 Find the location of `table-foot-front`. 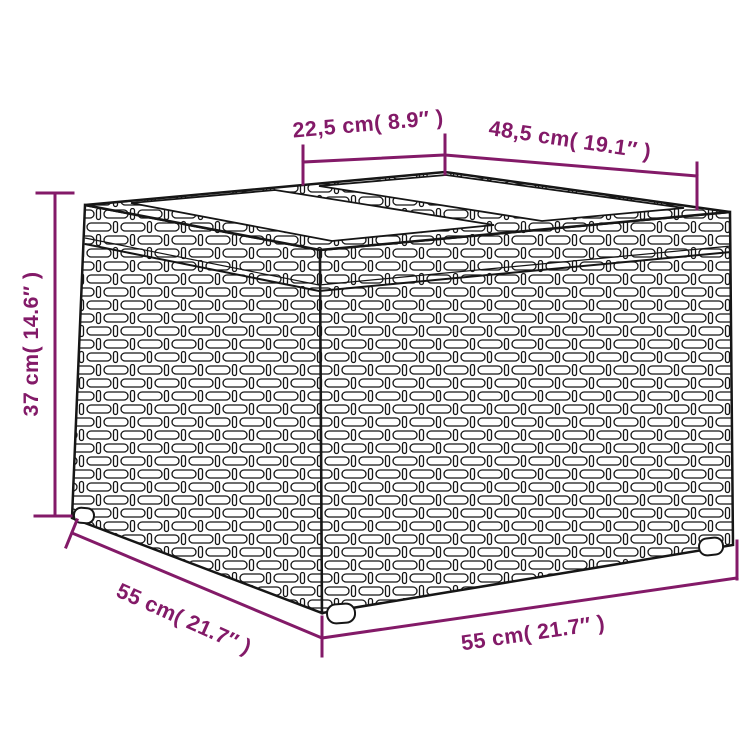

table-foot-front is located at coordinates (341, 613).